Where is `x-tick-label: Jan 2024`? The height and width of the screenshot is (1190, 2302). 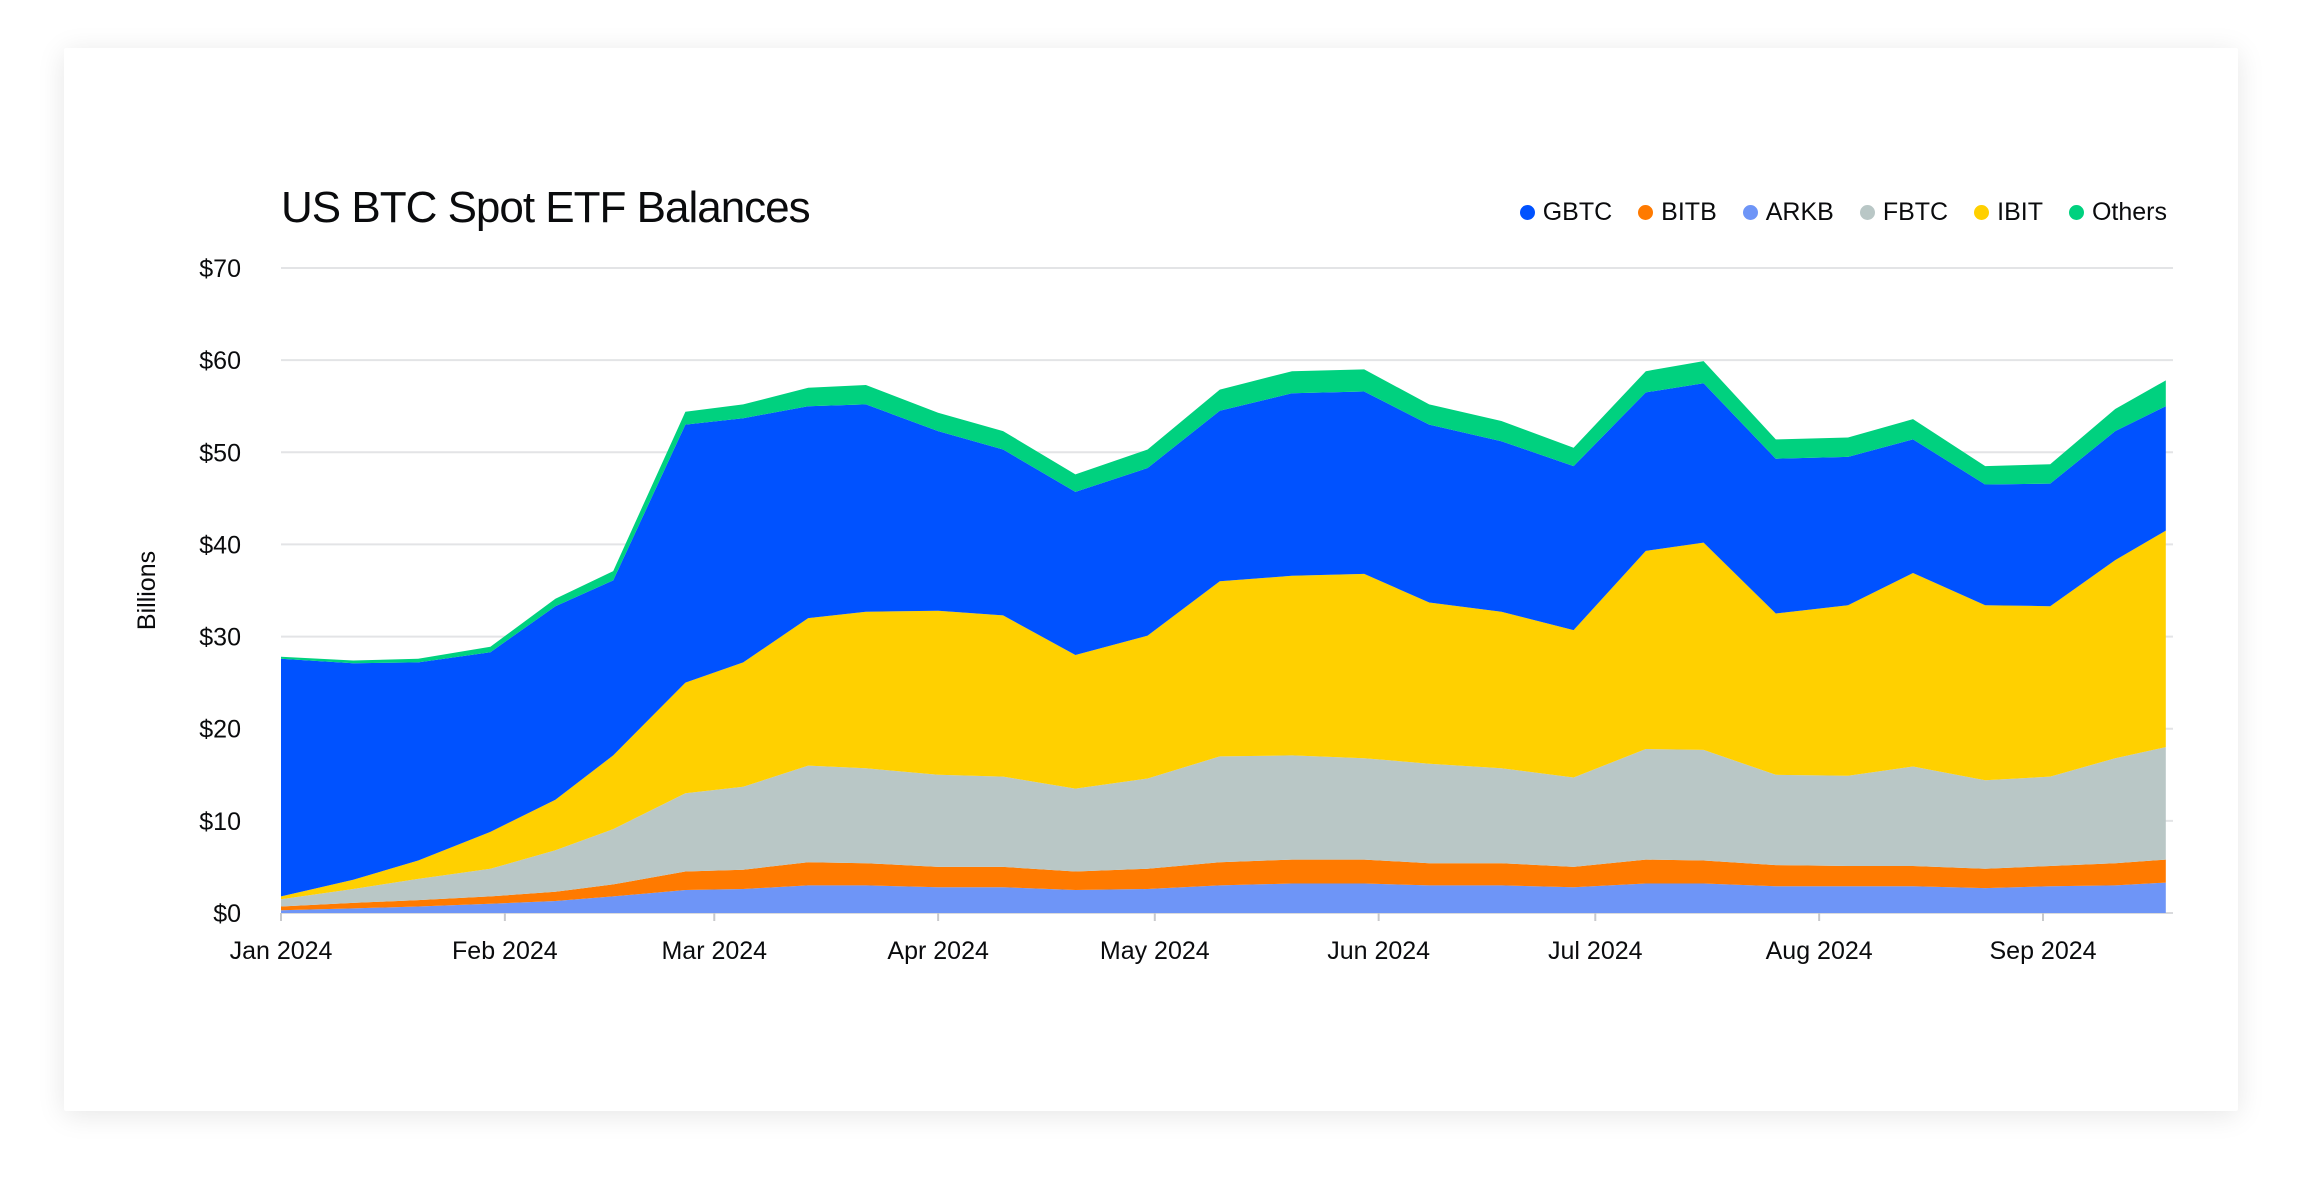
x-tick-label: Jan 2024 is located at coordinates (281, 951).